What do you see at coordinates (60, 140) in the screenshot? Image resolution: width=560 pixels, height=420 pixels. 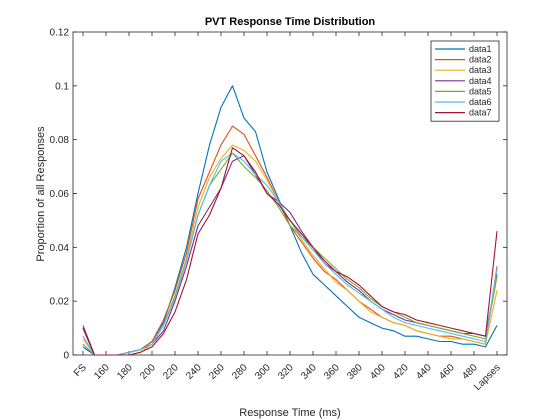 I see `y-tick-label: 0.08` at bounding box center [60, 140].